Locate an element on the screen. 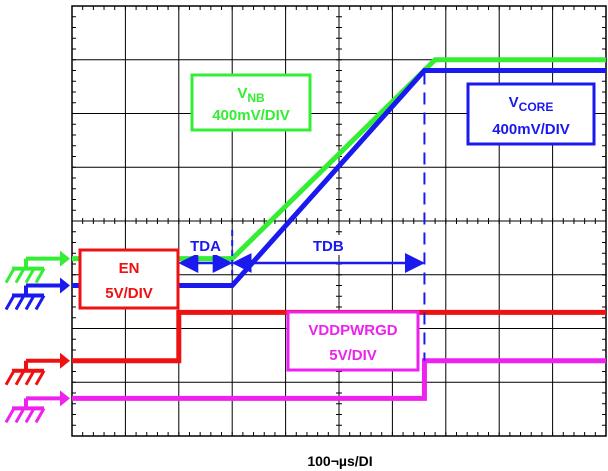 The height and width of the screenshot is (471, 608). timing-annotations: TDA TDB is located at coordinates (301, 252).